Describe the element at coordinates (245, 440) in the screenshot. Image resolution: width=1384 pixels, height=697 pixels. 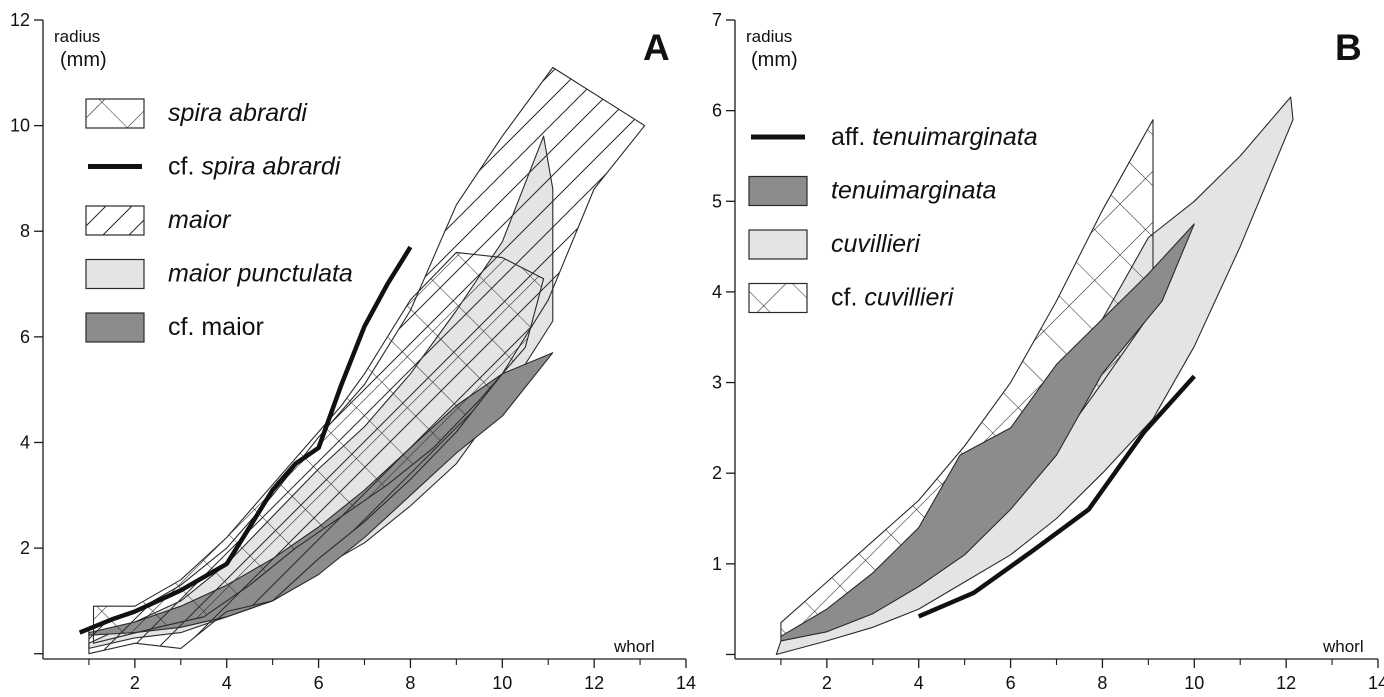
I see `panel-a-line-cf-spira-abrardi` at that location.